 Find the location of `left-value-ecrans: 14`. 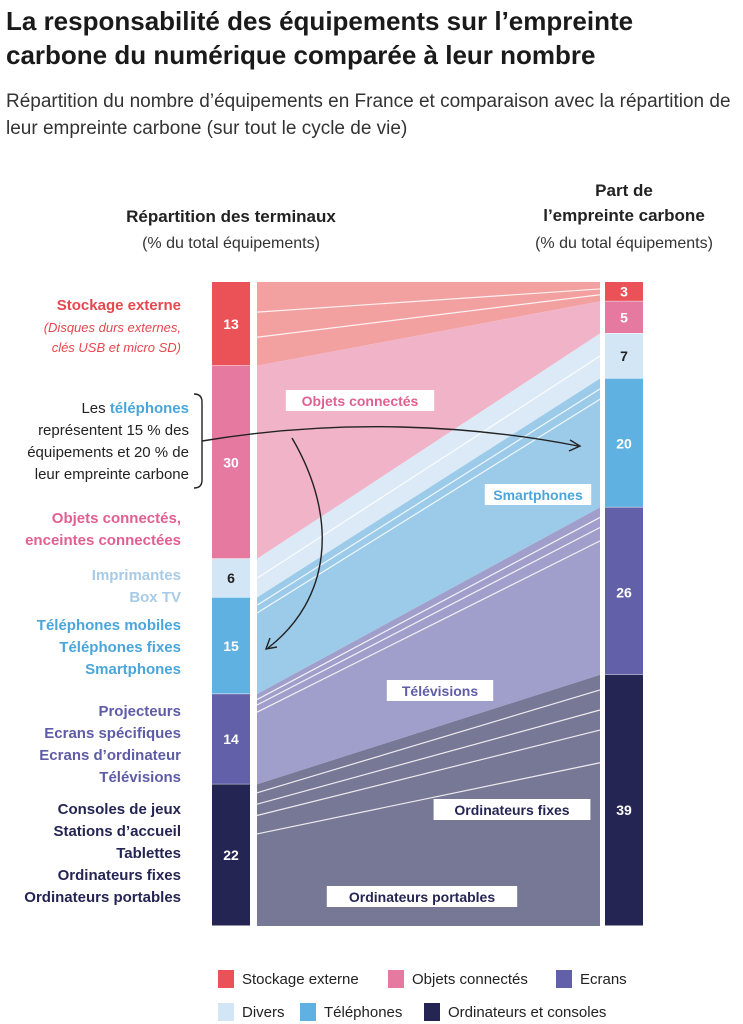

left-value-ecrans: 14 is located at coordinates (231, 739).